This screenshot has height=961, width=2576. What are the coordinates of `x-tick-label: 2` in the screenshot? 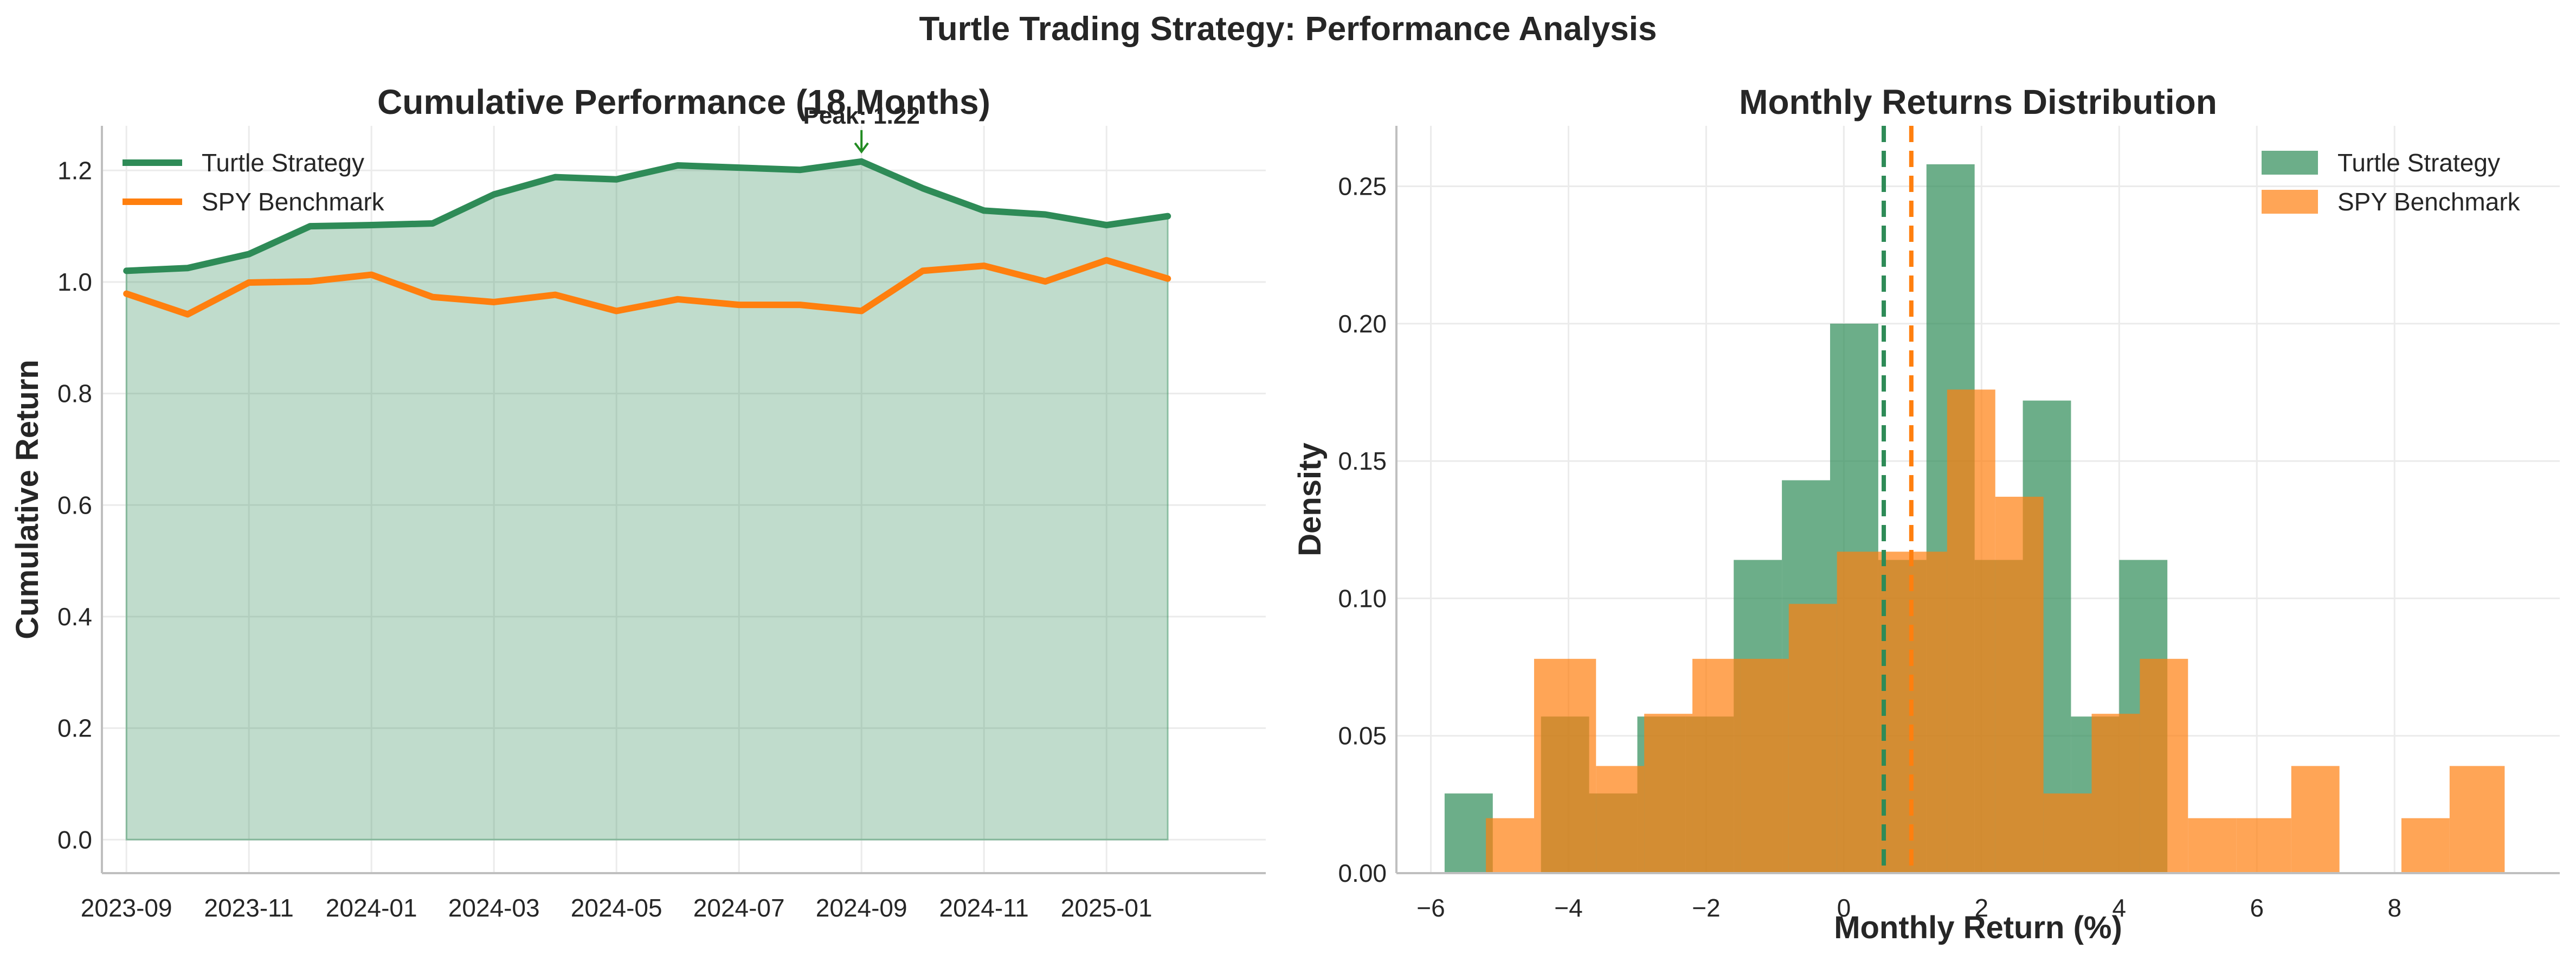 It's located at (1982, 908).